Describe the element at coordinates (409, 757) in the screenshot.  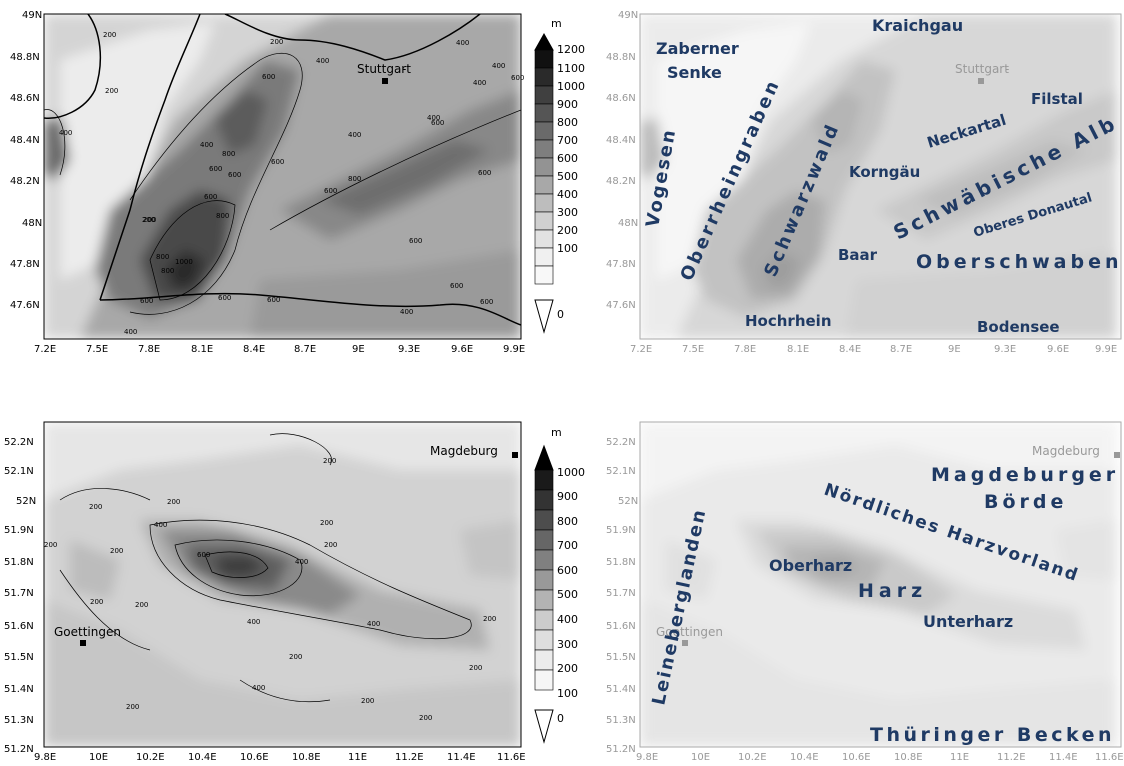
I see `x-tick: 11.2E` at that location.